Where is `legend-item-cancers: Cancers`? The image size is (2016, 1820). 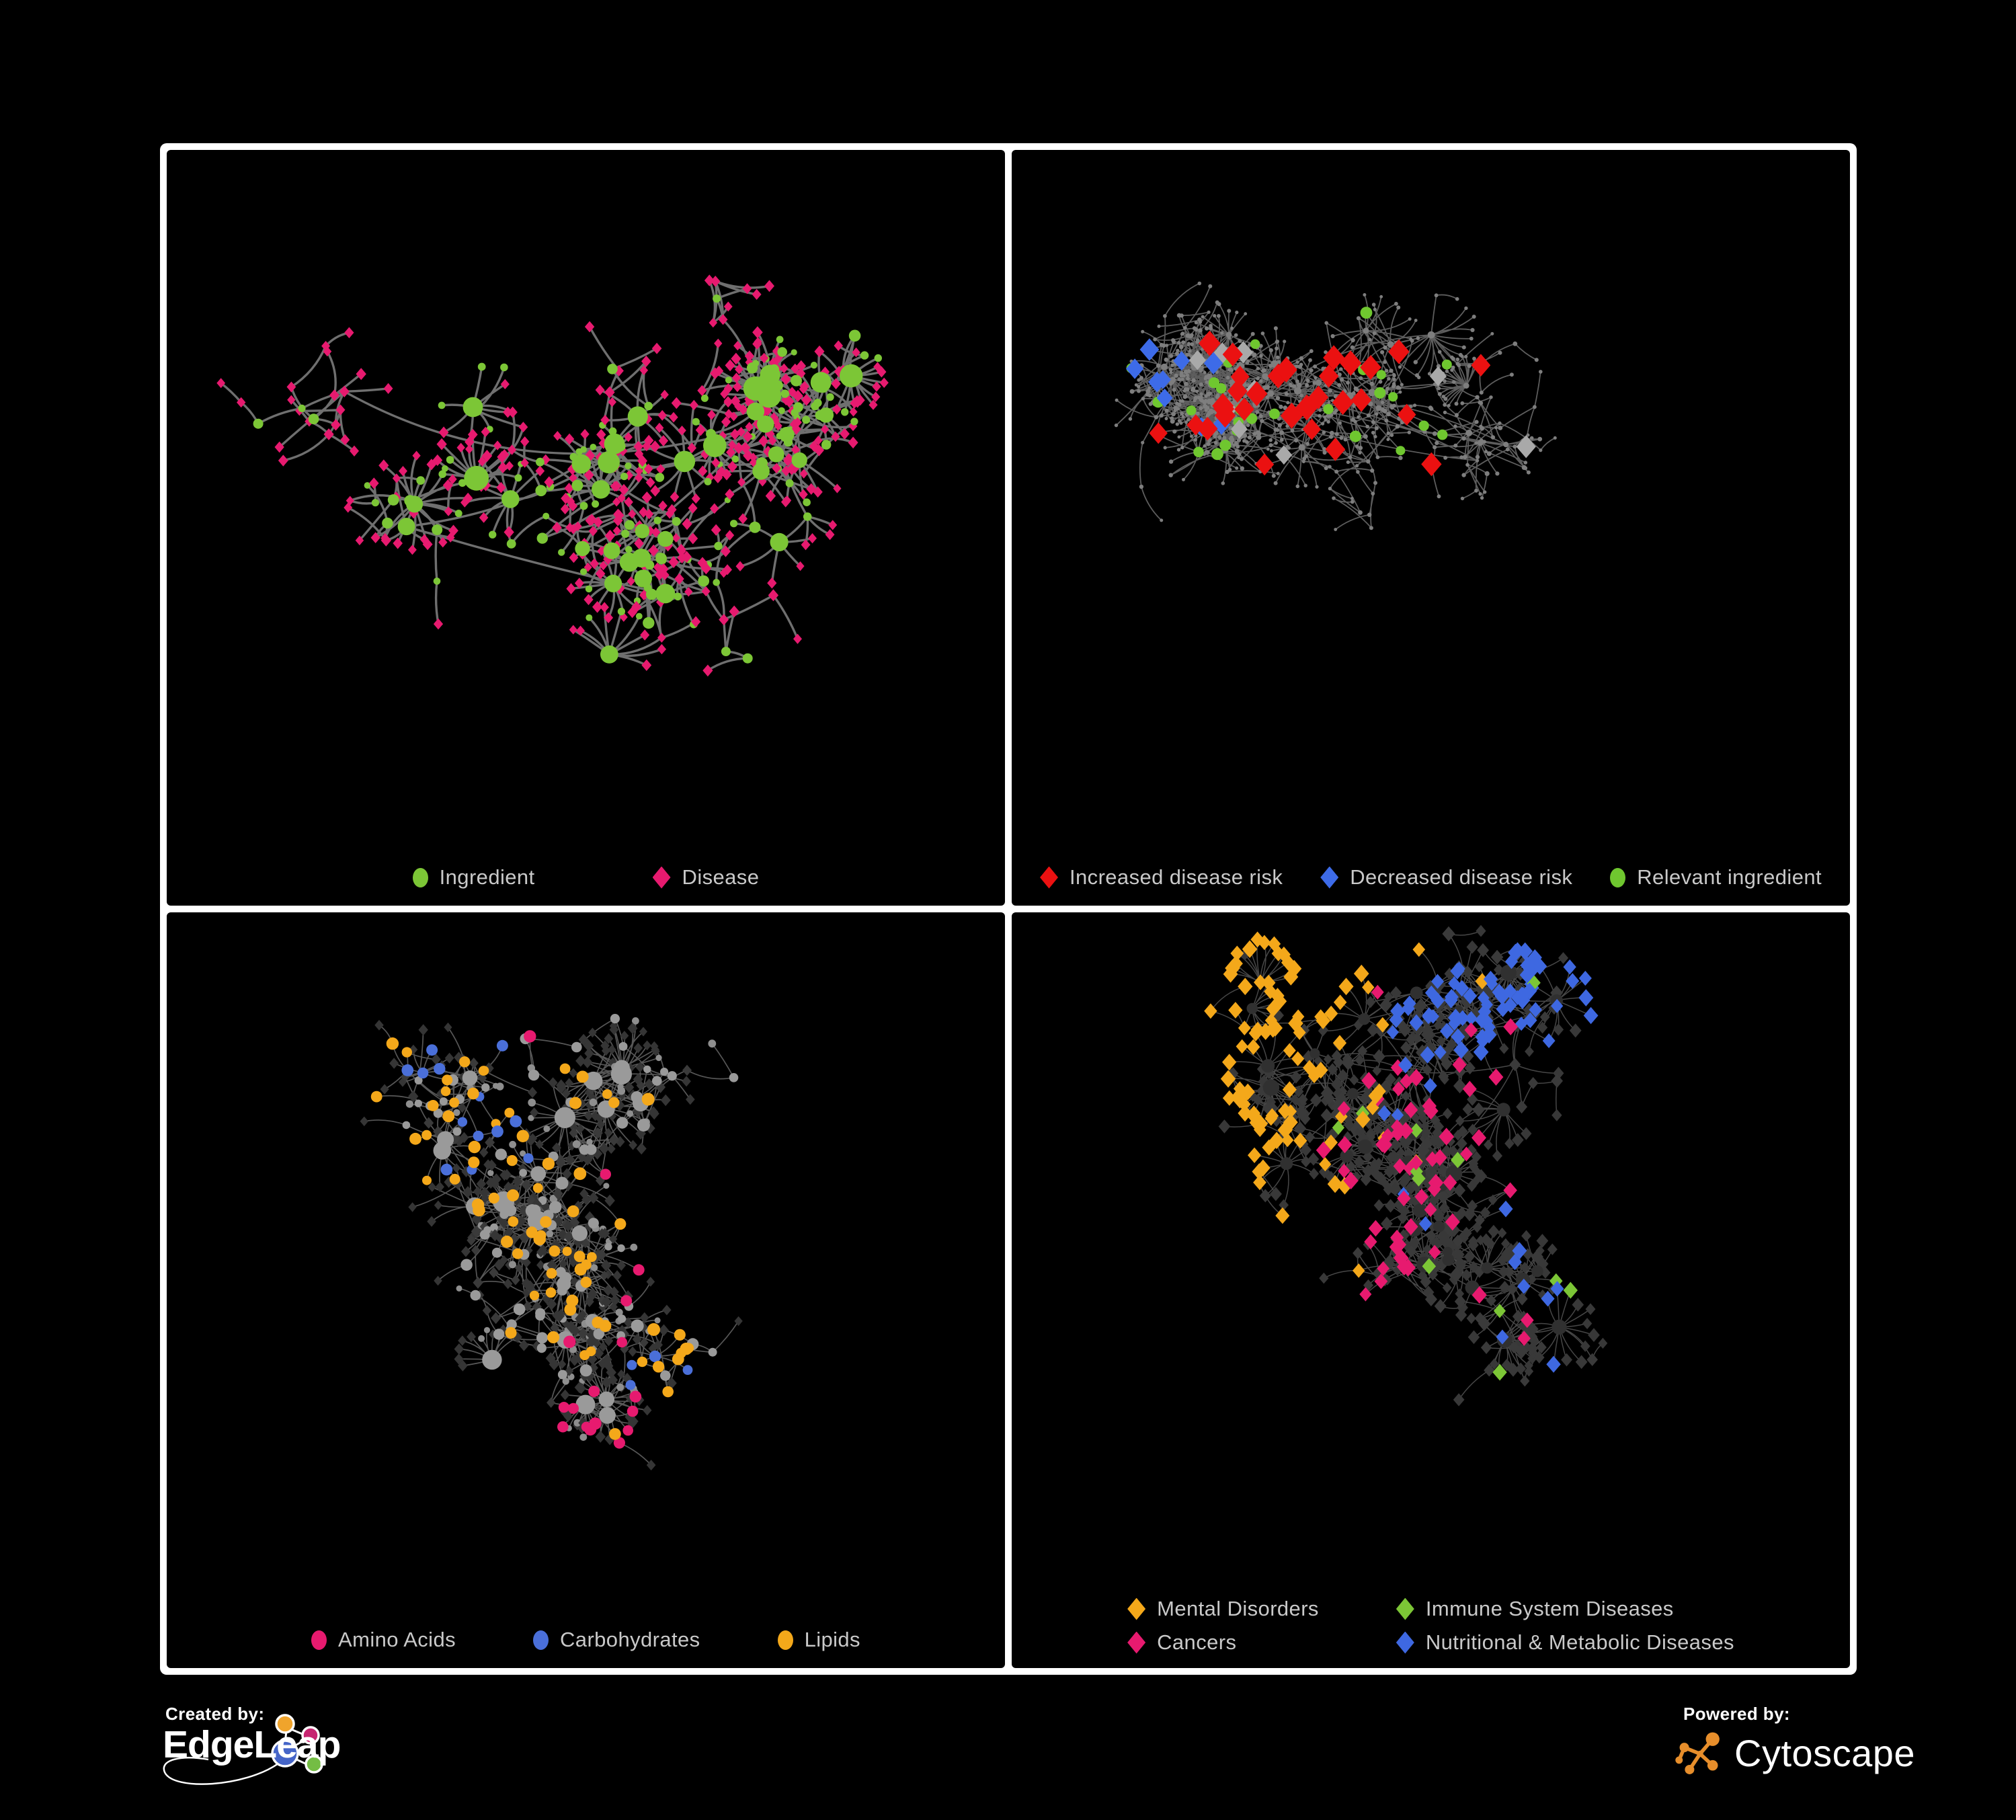
legend-item-cancers: Cancers is located at coordinates (1181, 1642).